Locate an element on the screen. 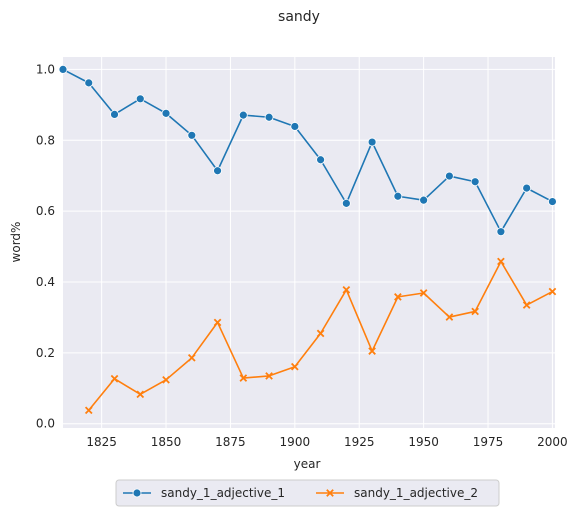 Image resolution: width=575 pixels, height=515 pixels. chart-title: sandy is located at coordinates (299, 17).